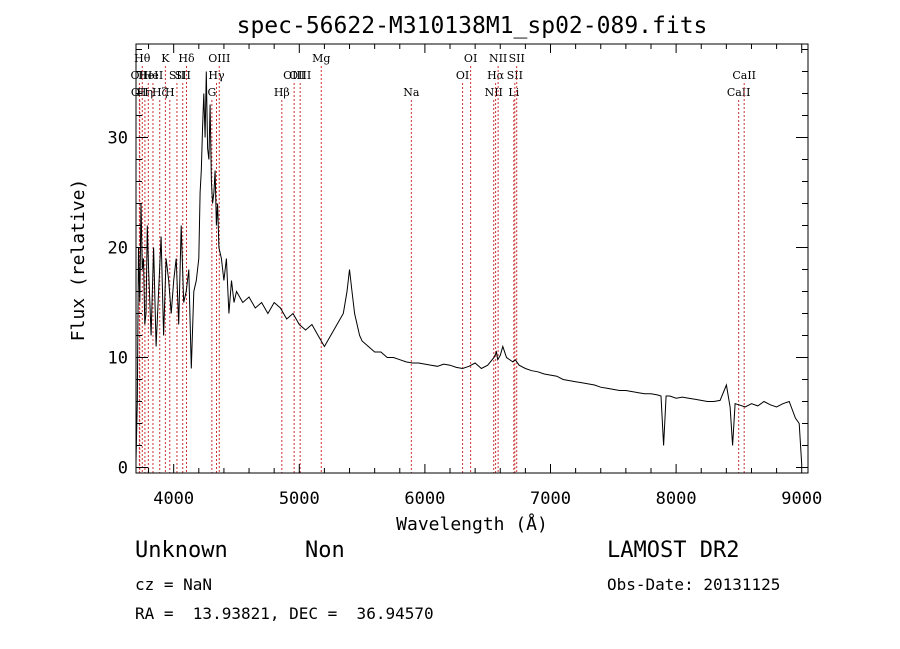 Image resolution: width=900 pixels, height=649 pixels. I want to click on line-marker-label: Hδ, so click(186, 58).